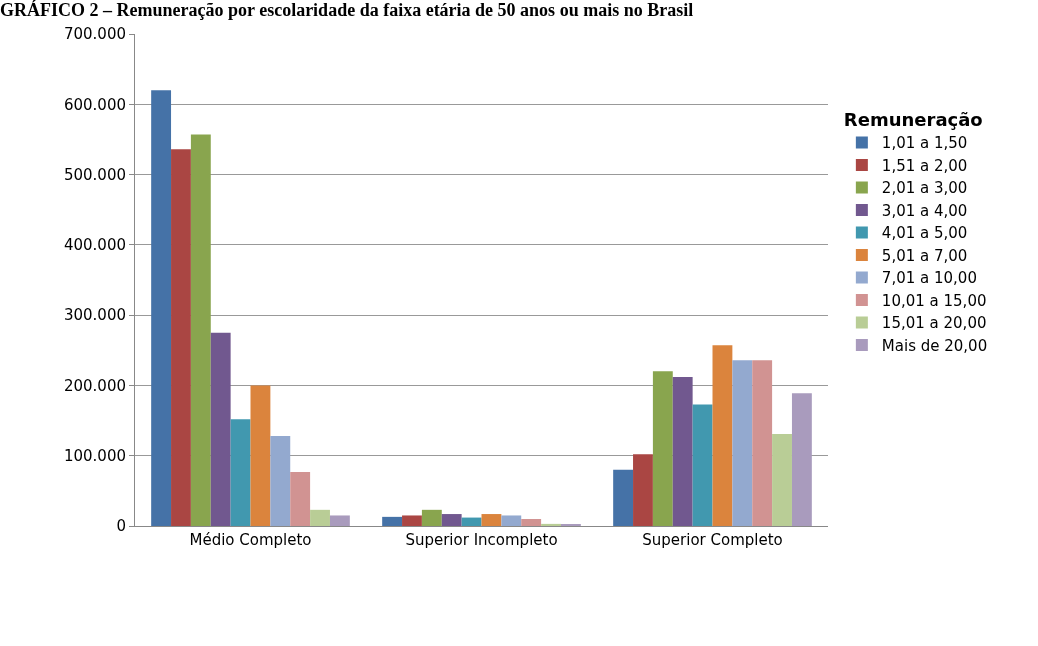  Describe the element at coordinates (913, 120) in the screenshot. I see `legend-title: Remuneração` at that location.